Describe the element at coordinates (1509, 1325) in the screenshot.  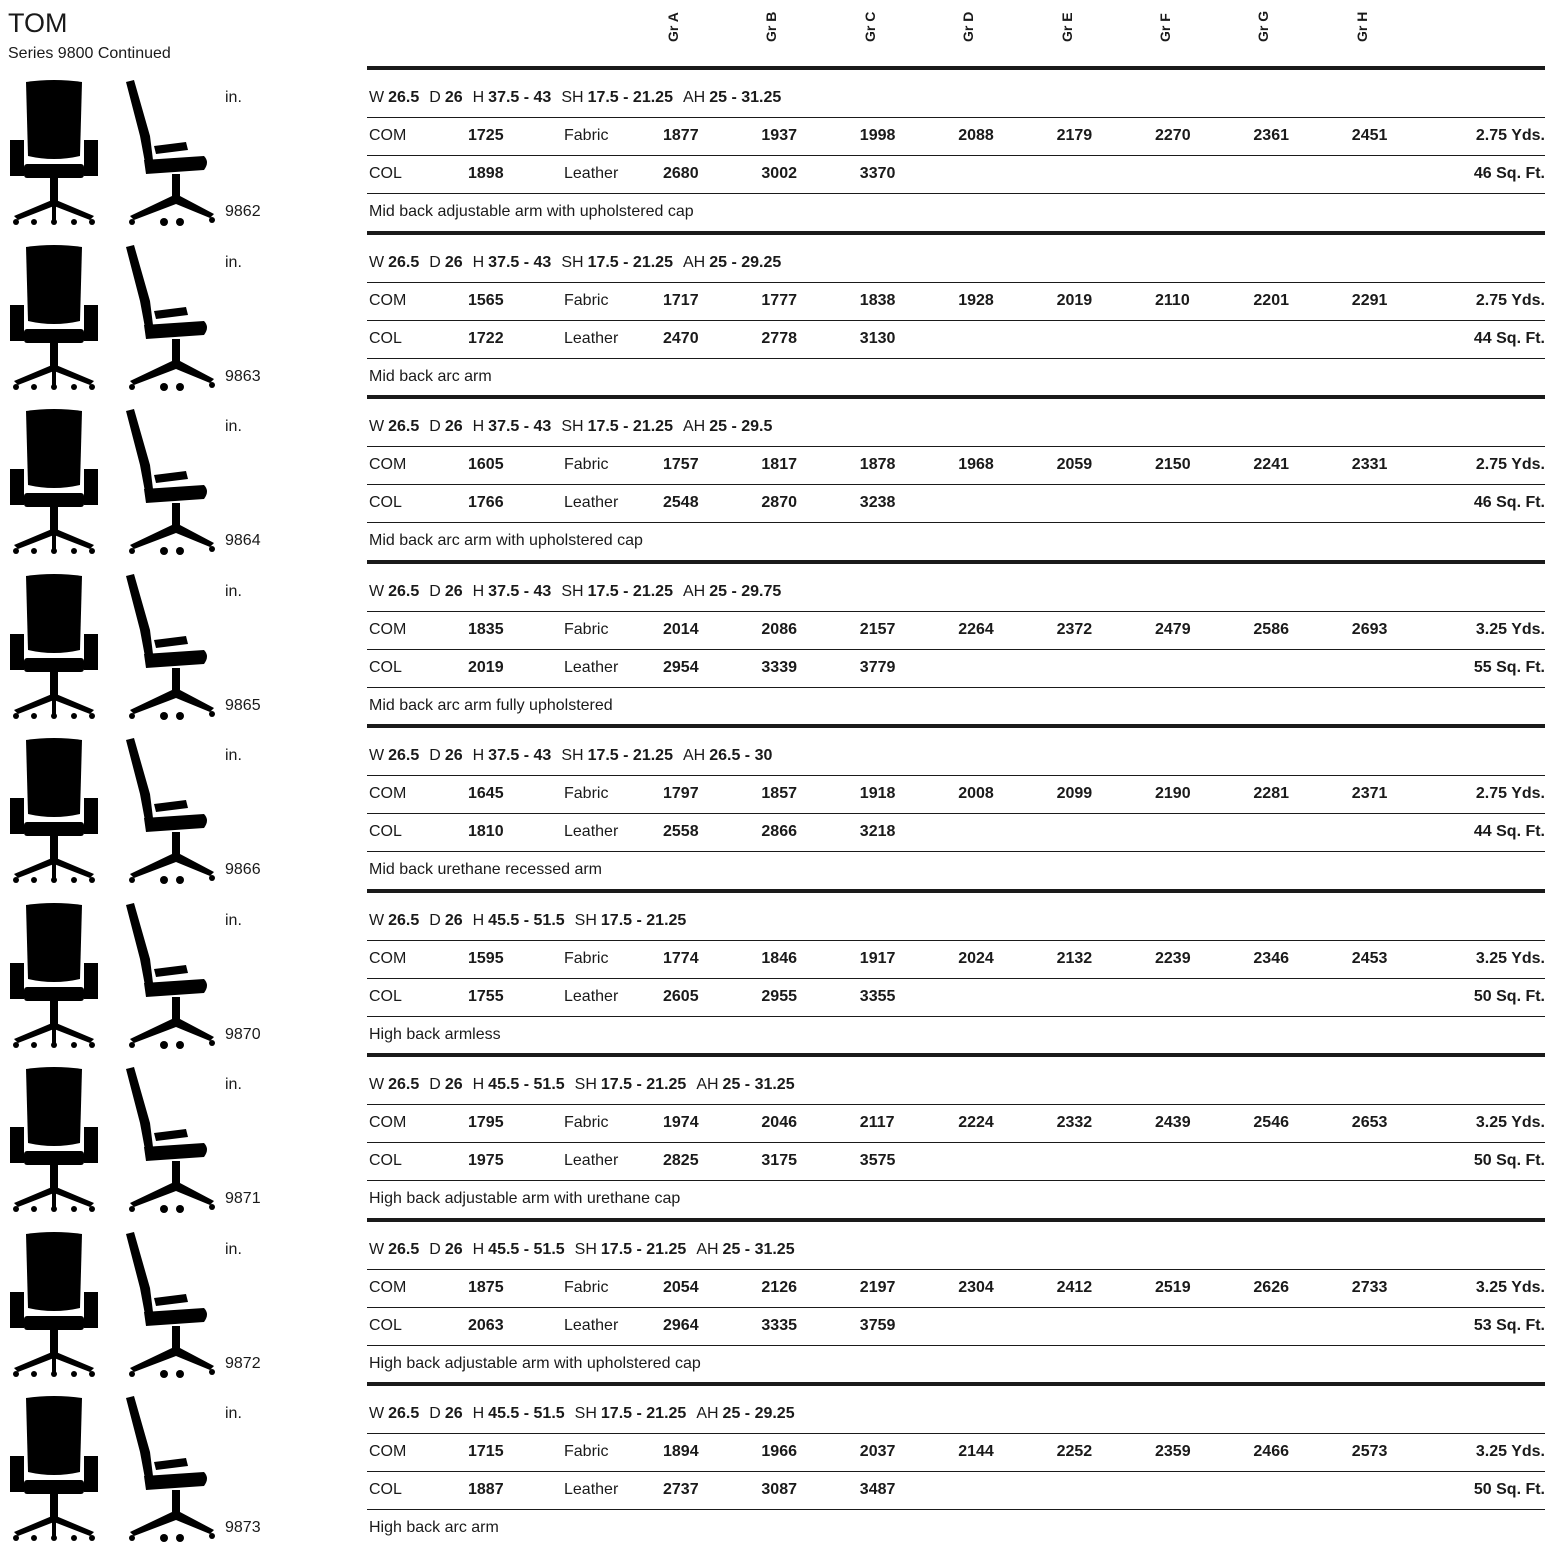
I see `quantity: 53 Sq. Ft.` at that location.